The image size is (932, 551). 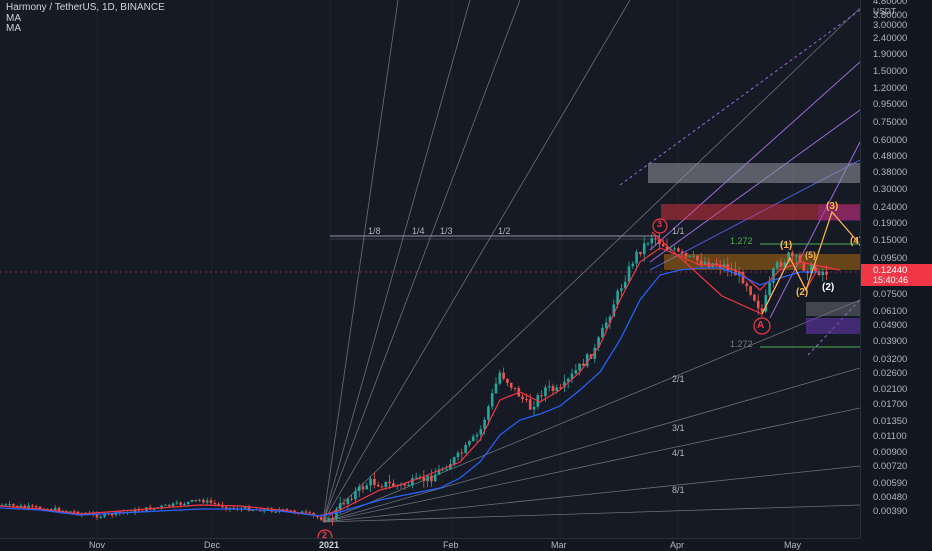 I want to click on time-label-mar: Mar, so click(x=559, y=545).